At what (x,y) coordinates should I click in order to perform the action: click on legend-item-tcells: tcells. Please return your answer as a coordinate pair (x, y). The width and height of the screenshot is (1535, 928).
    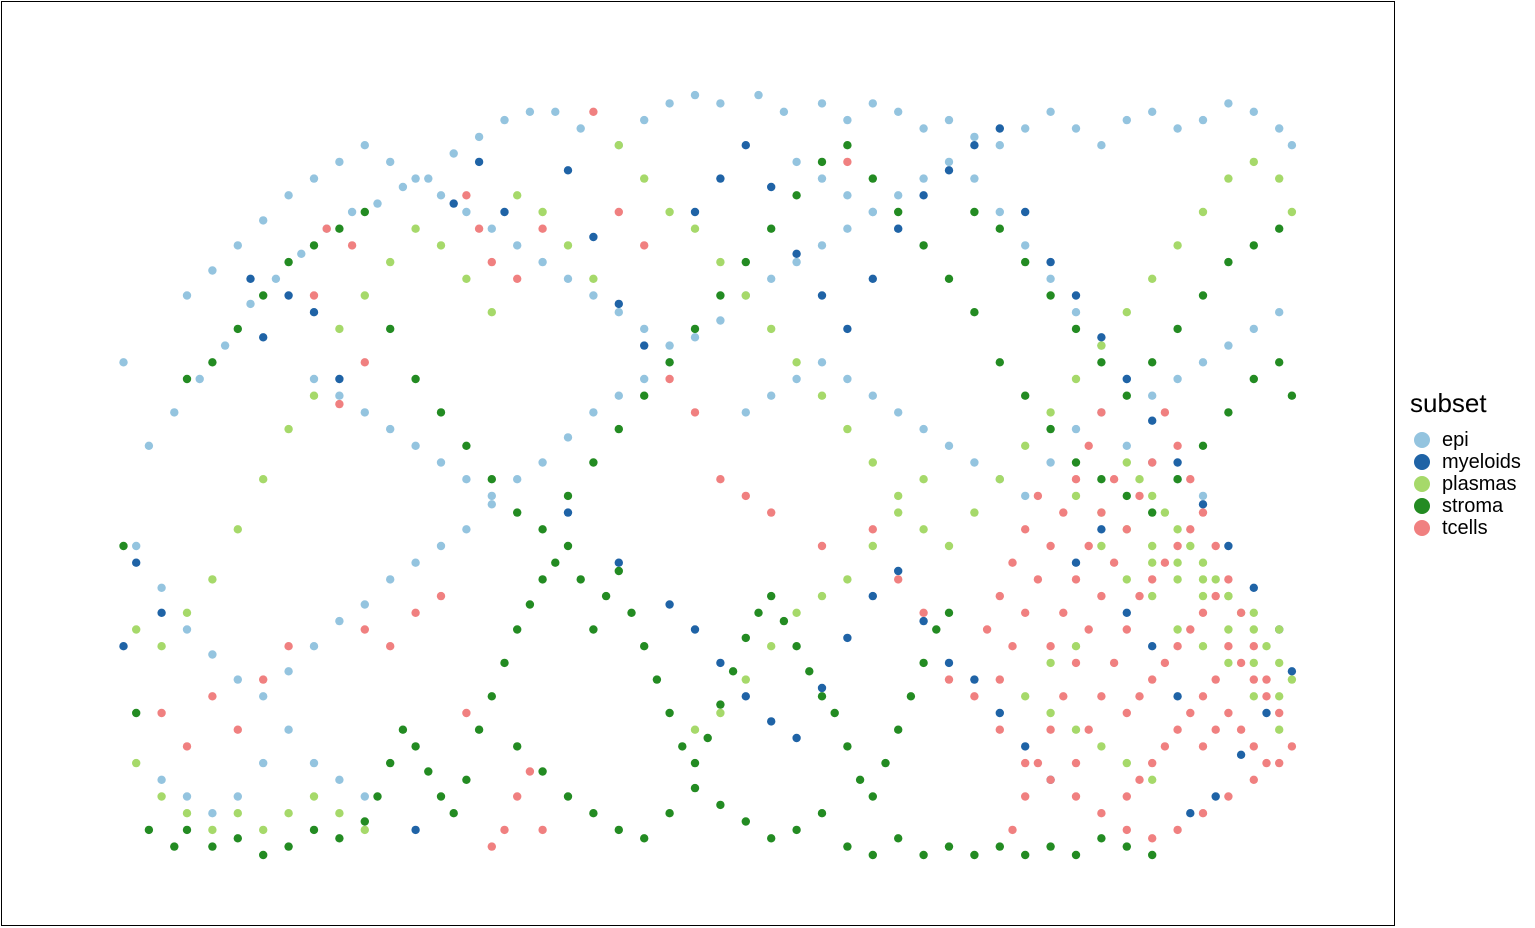
    Looking at the image, I should click on (1465, 528).